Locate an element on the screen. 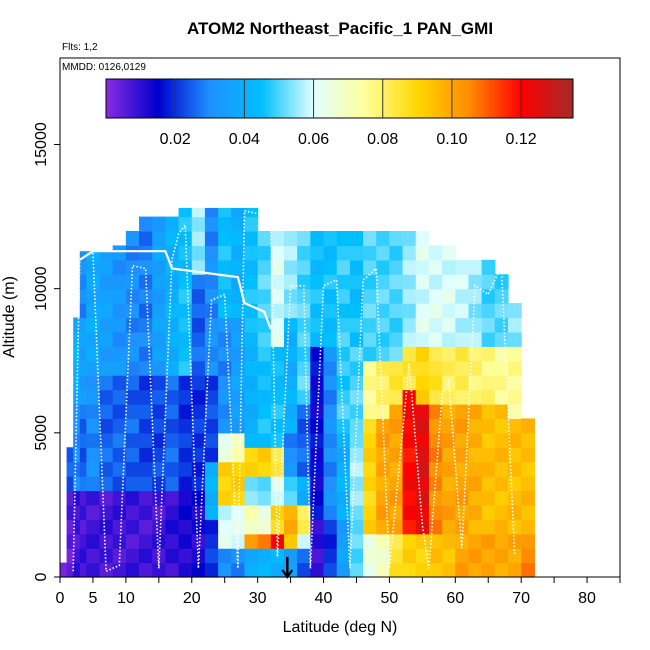  colorbar-gradient is located at coordinates (339, 98).